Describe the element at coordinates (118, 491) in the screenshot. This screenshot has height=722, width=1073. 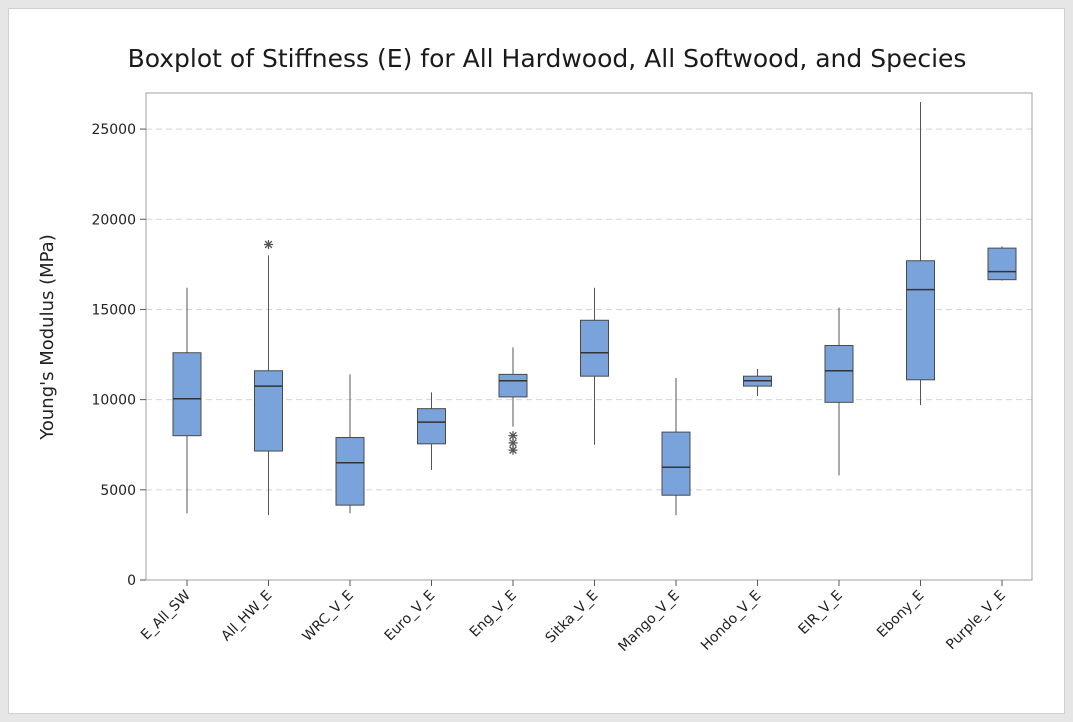
I see `y-tick-label: 5000` at that location.